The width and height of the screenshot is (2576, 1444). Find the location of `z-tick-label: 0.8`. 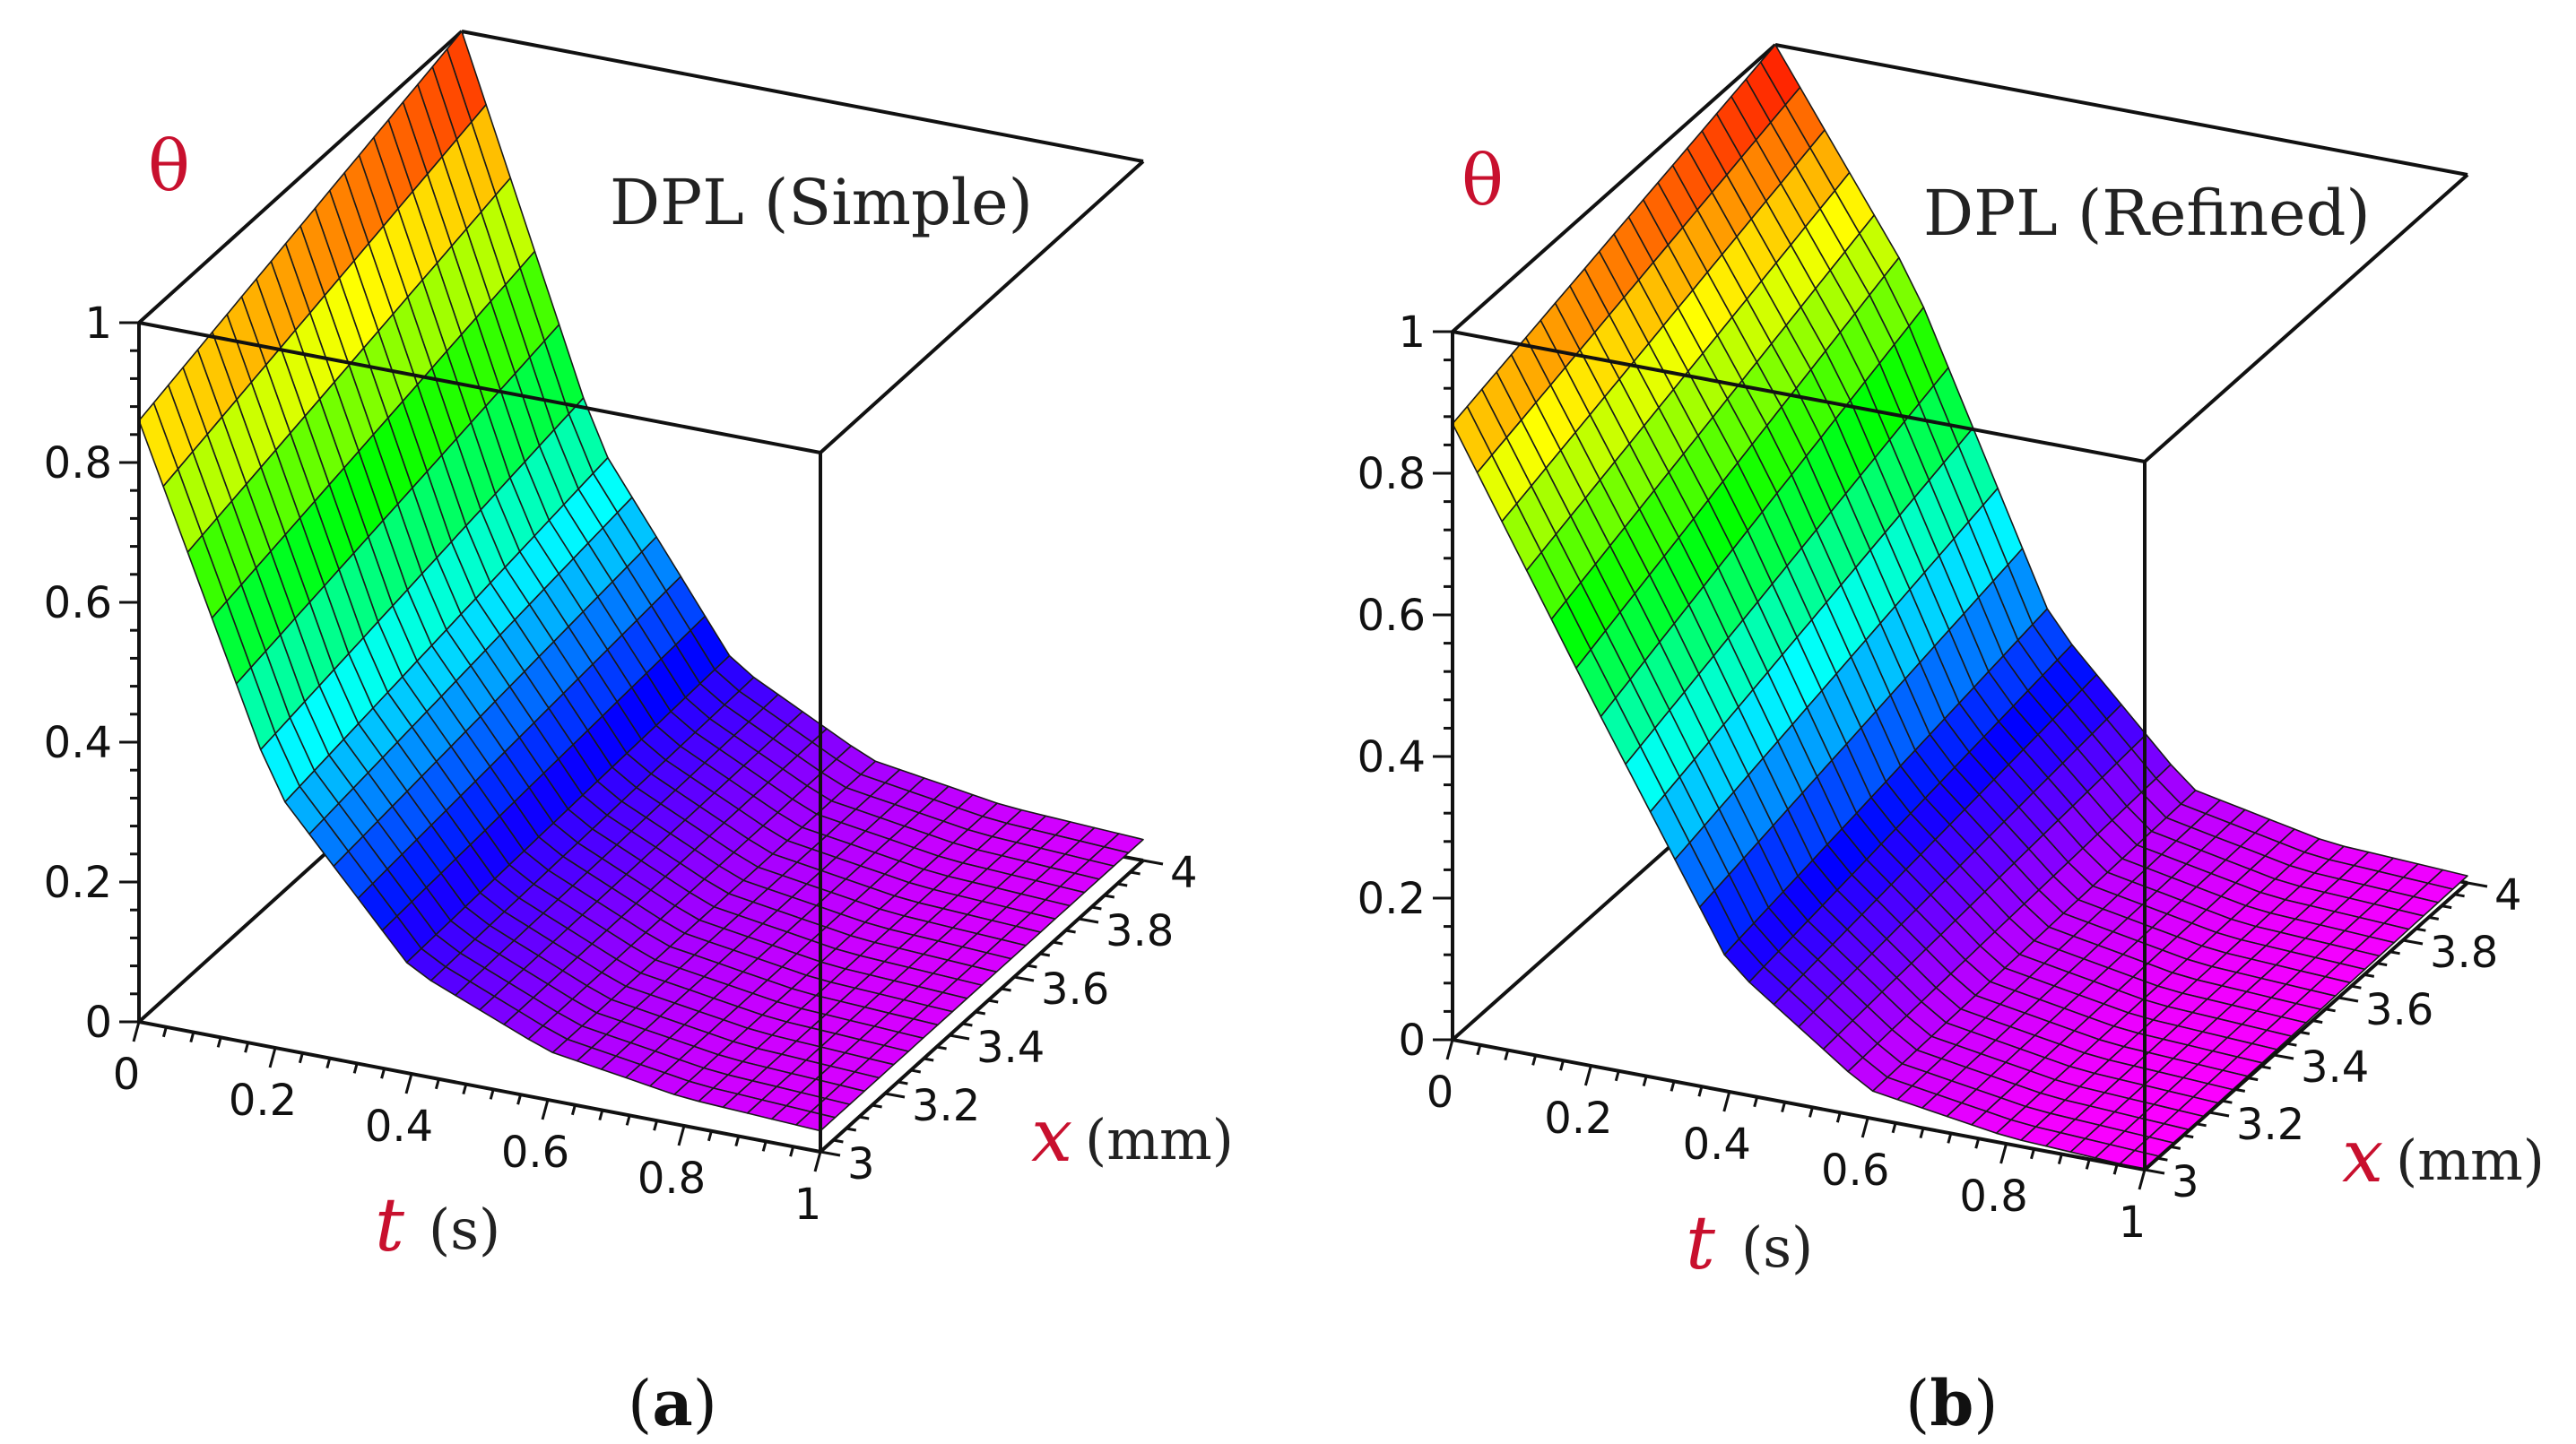

z-tick-label: 0.8 is located at coordinates (1391, 474).